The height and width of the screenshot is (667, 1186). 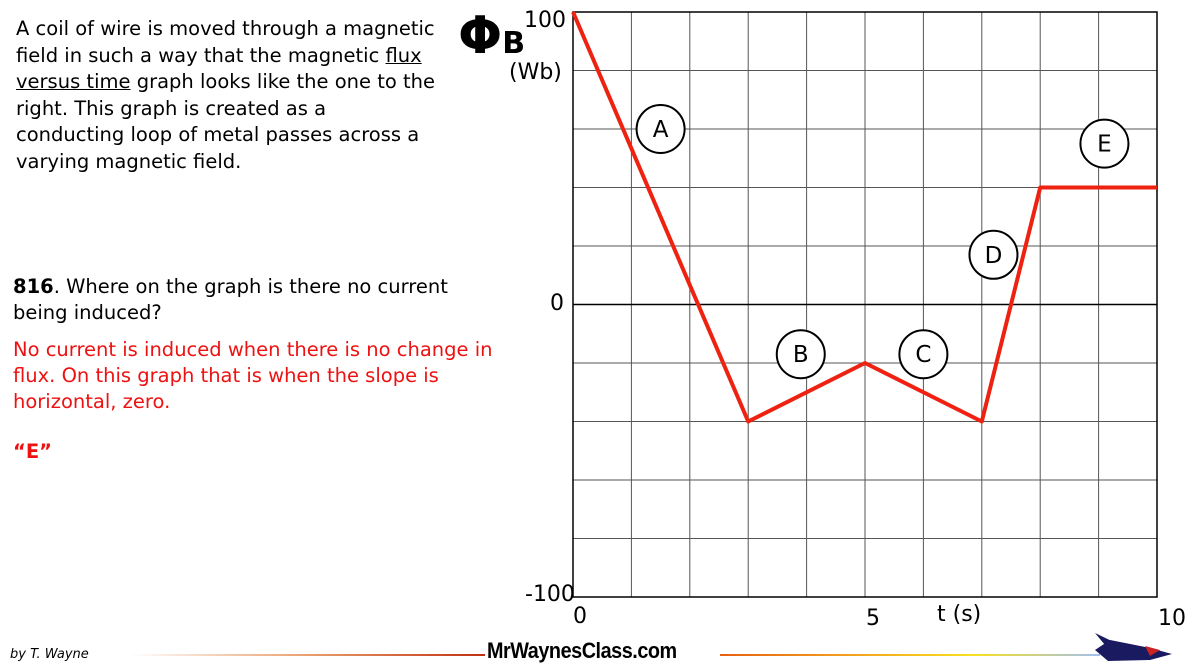 What do you see at coordinates (873, 618) in the screenshot?
I see `x-tick-label: 5` at bounding box center [873, 618].